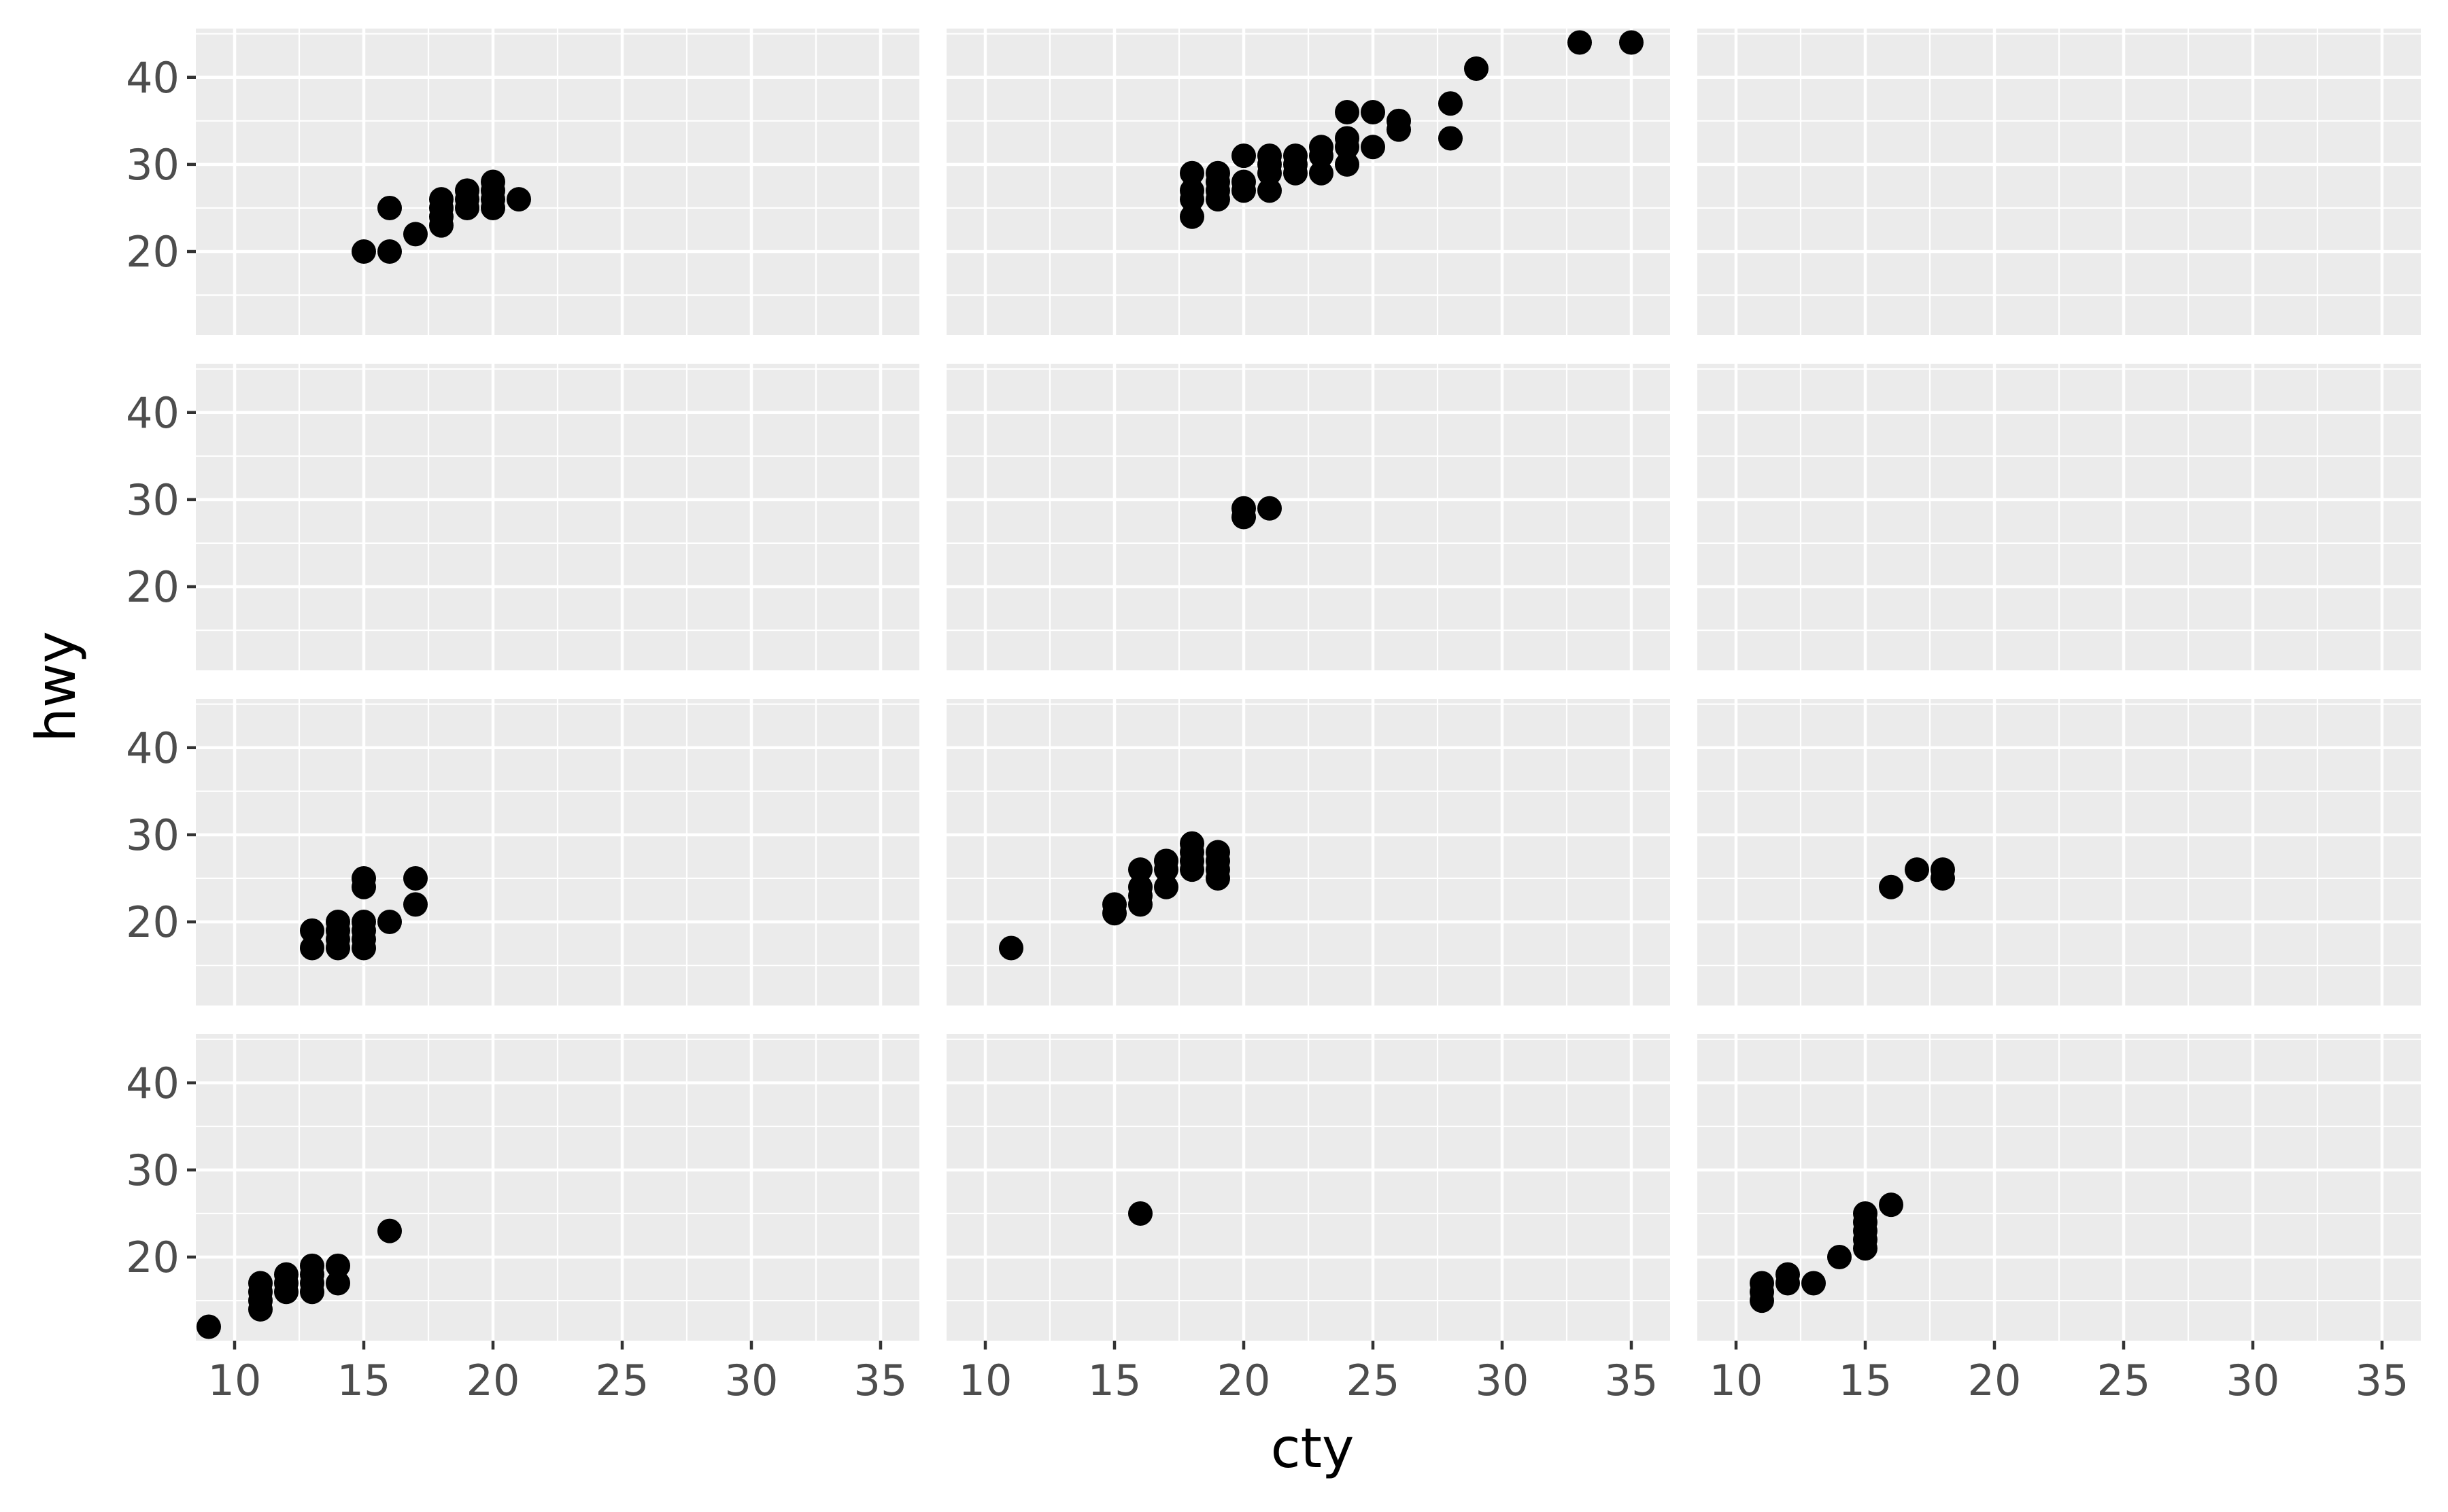  Describe the element at coordinates (2059, 517) in the screenshot. I see `facet-panel-r1-c2` at that location.